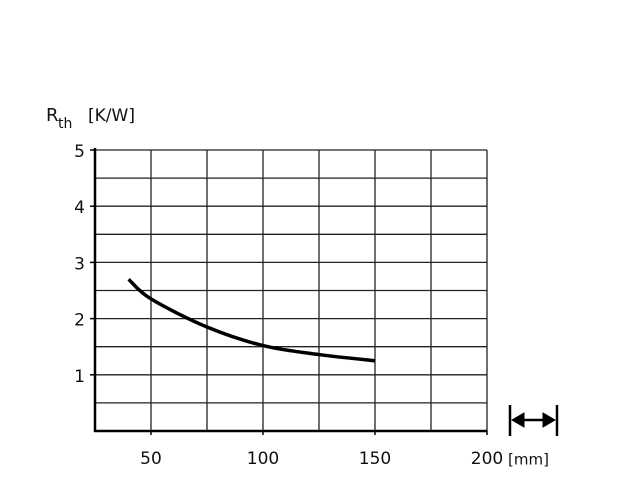  What do you see at coordinates (487, 459) in the screenshot?
I see `x-tick-label: 200` at bounding box center [487, 459].